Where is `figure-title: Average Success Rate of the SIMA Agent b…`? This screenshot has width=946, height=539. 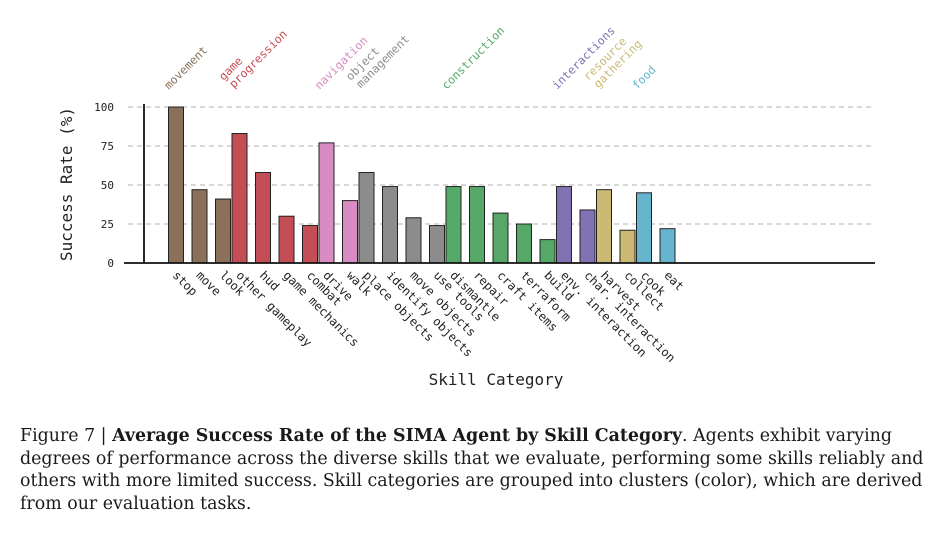
figure-title: Average Success Rate of the SIMA Agent b… is located at coordinates (397, 436).